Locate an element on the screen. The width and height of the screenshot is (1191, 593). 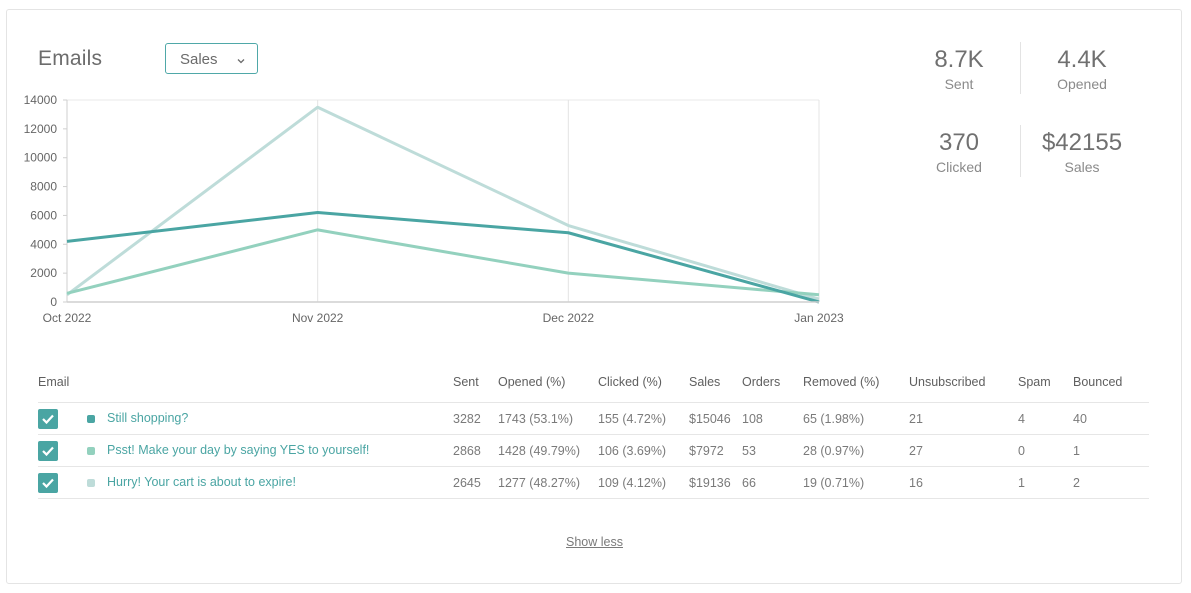
stat-opened: 4.4K Opened is located at coordinates (1082, 69).